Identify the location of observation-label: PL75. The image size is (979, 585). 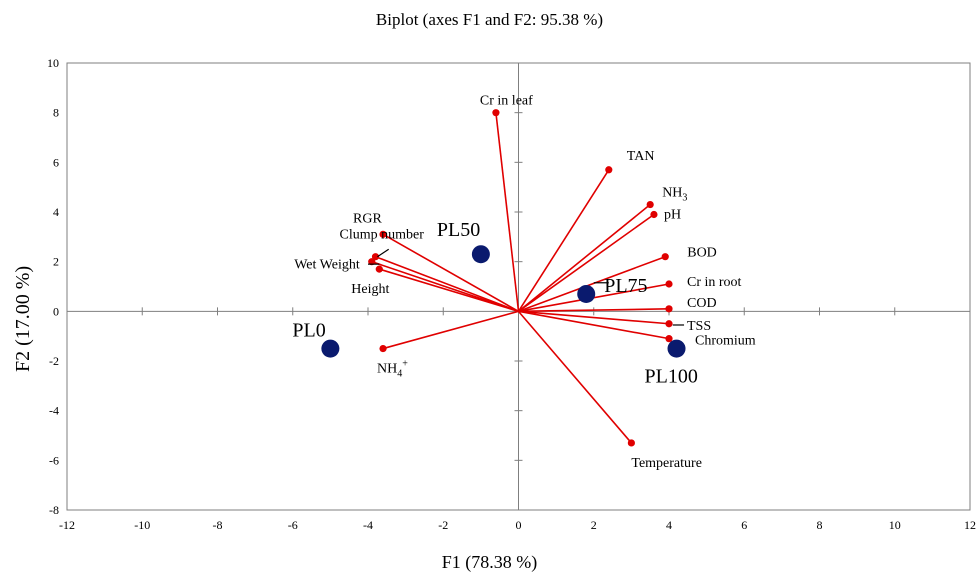
(625, 286).